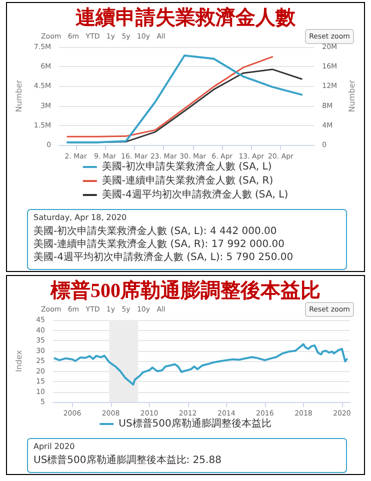 The width and height of the screenshot is (371, 481). What do you see at coordinates (155, 231) in the screenshot?
I see `text: 美國-初次申請失業救濟金人數 (SA, L): 4 442 000.00` at bounding box center [155, 231].